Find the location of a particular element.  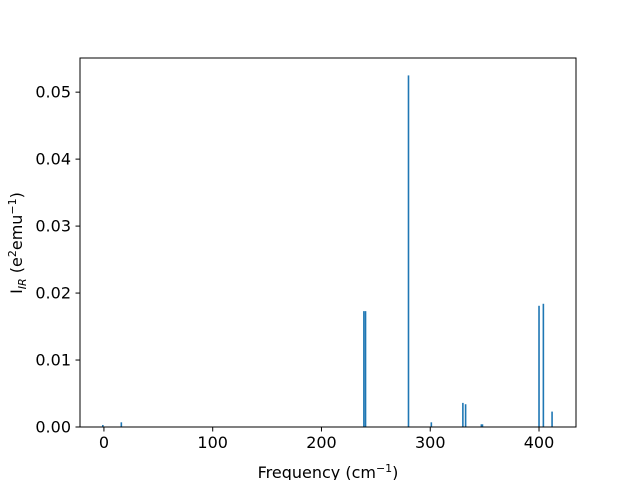

y-axis-ticks: 0.00 0.01 0.02 0.03 0.04 0.05 is located at coordinates (57, 260).